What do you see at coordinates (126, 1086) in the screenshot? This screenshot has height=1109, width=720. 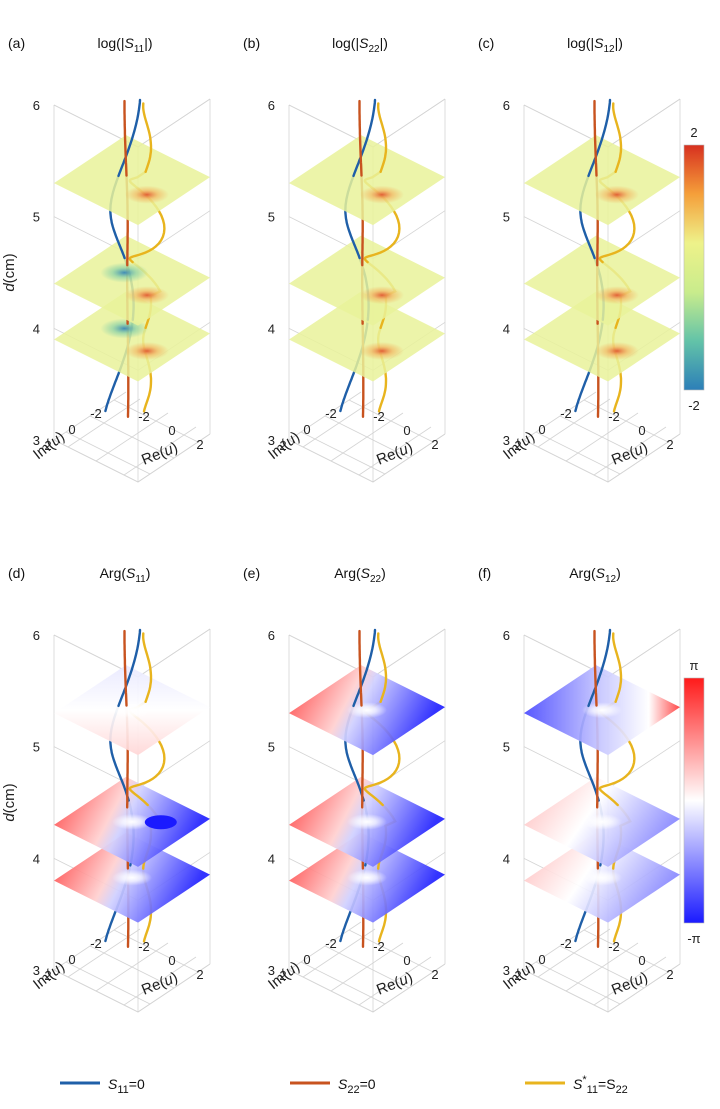 I see `legend-label: S11=0` at bounding box center [126, 1086].